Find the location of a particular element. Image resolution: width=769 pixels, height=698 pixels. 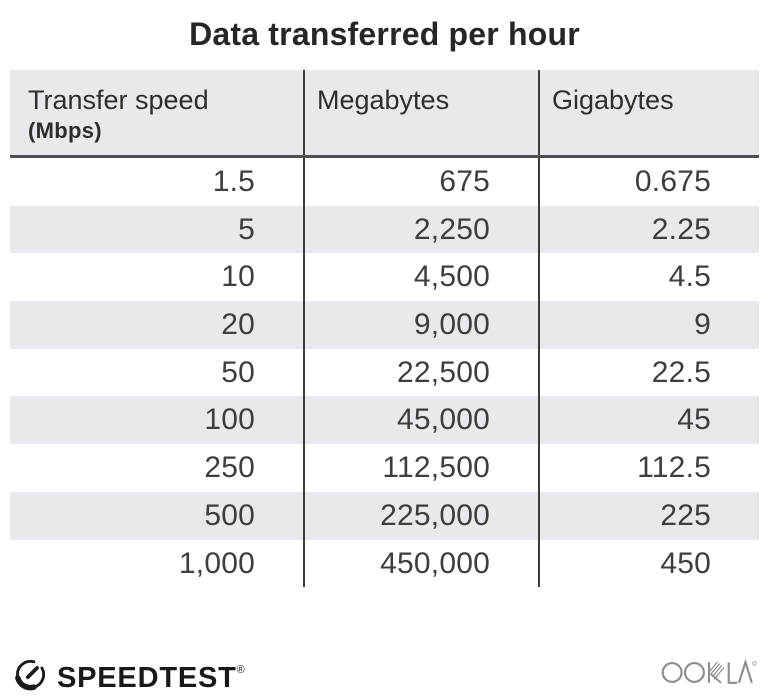

table-cell: 9 is located at coordinates (648, 325).